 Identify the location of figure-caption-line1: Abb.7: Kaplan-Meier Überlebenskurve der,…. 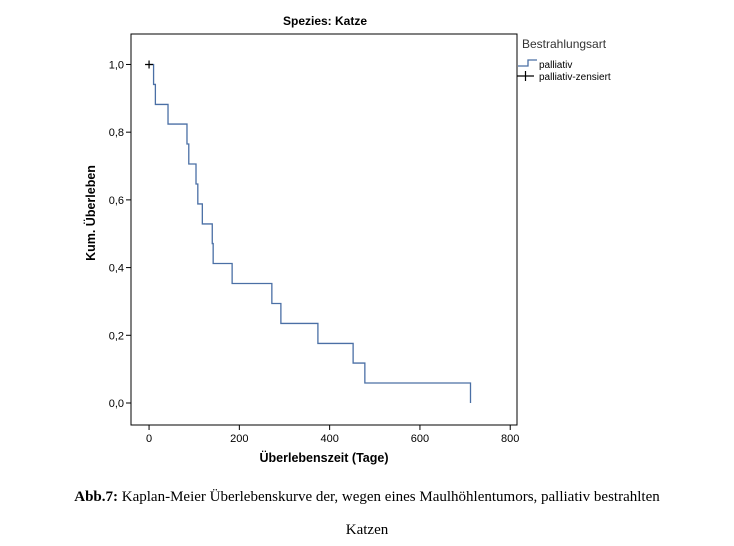
(367, 497).